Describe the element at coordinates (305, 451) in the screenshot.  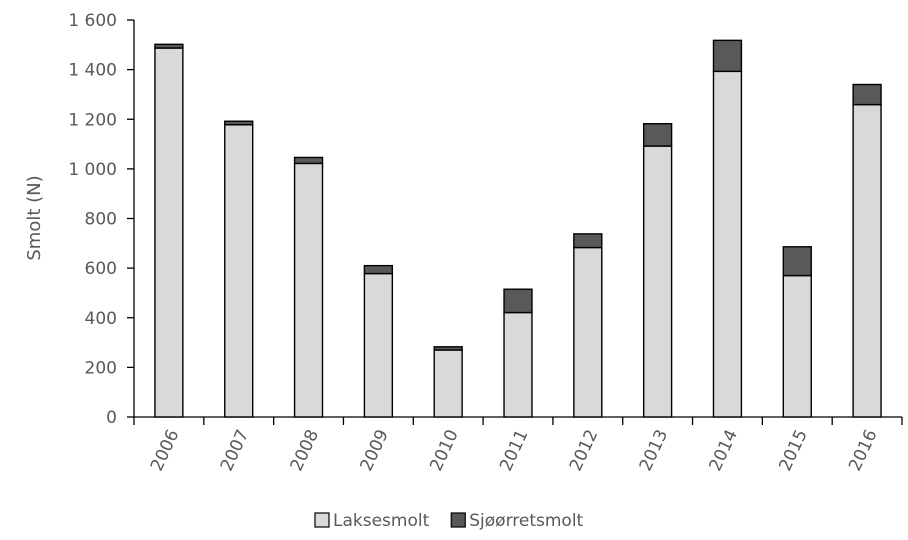
I see `x-tick-label: 2008` at that location.